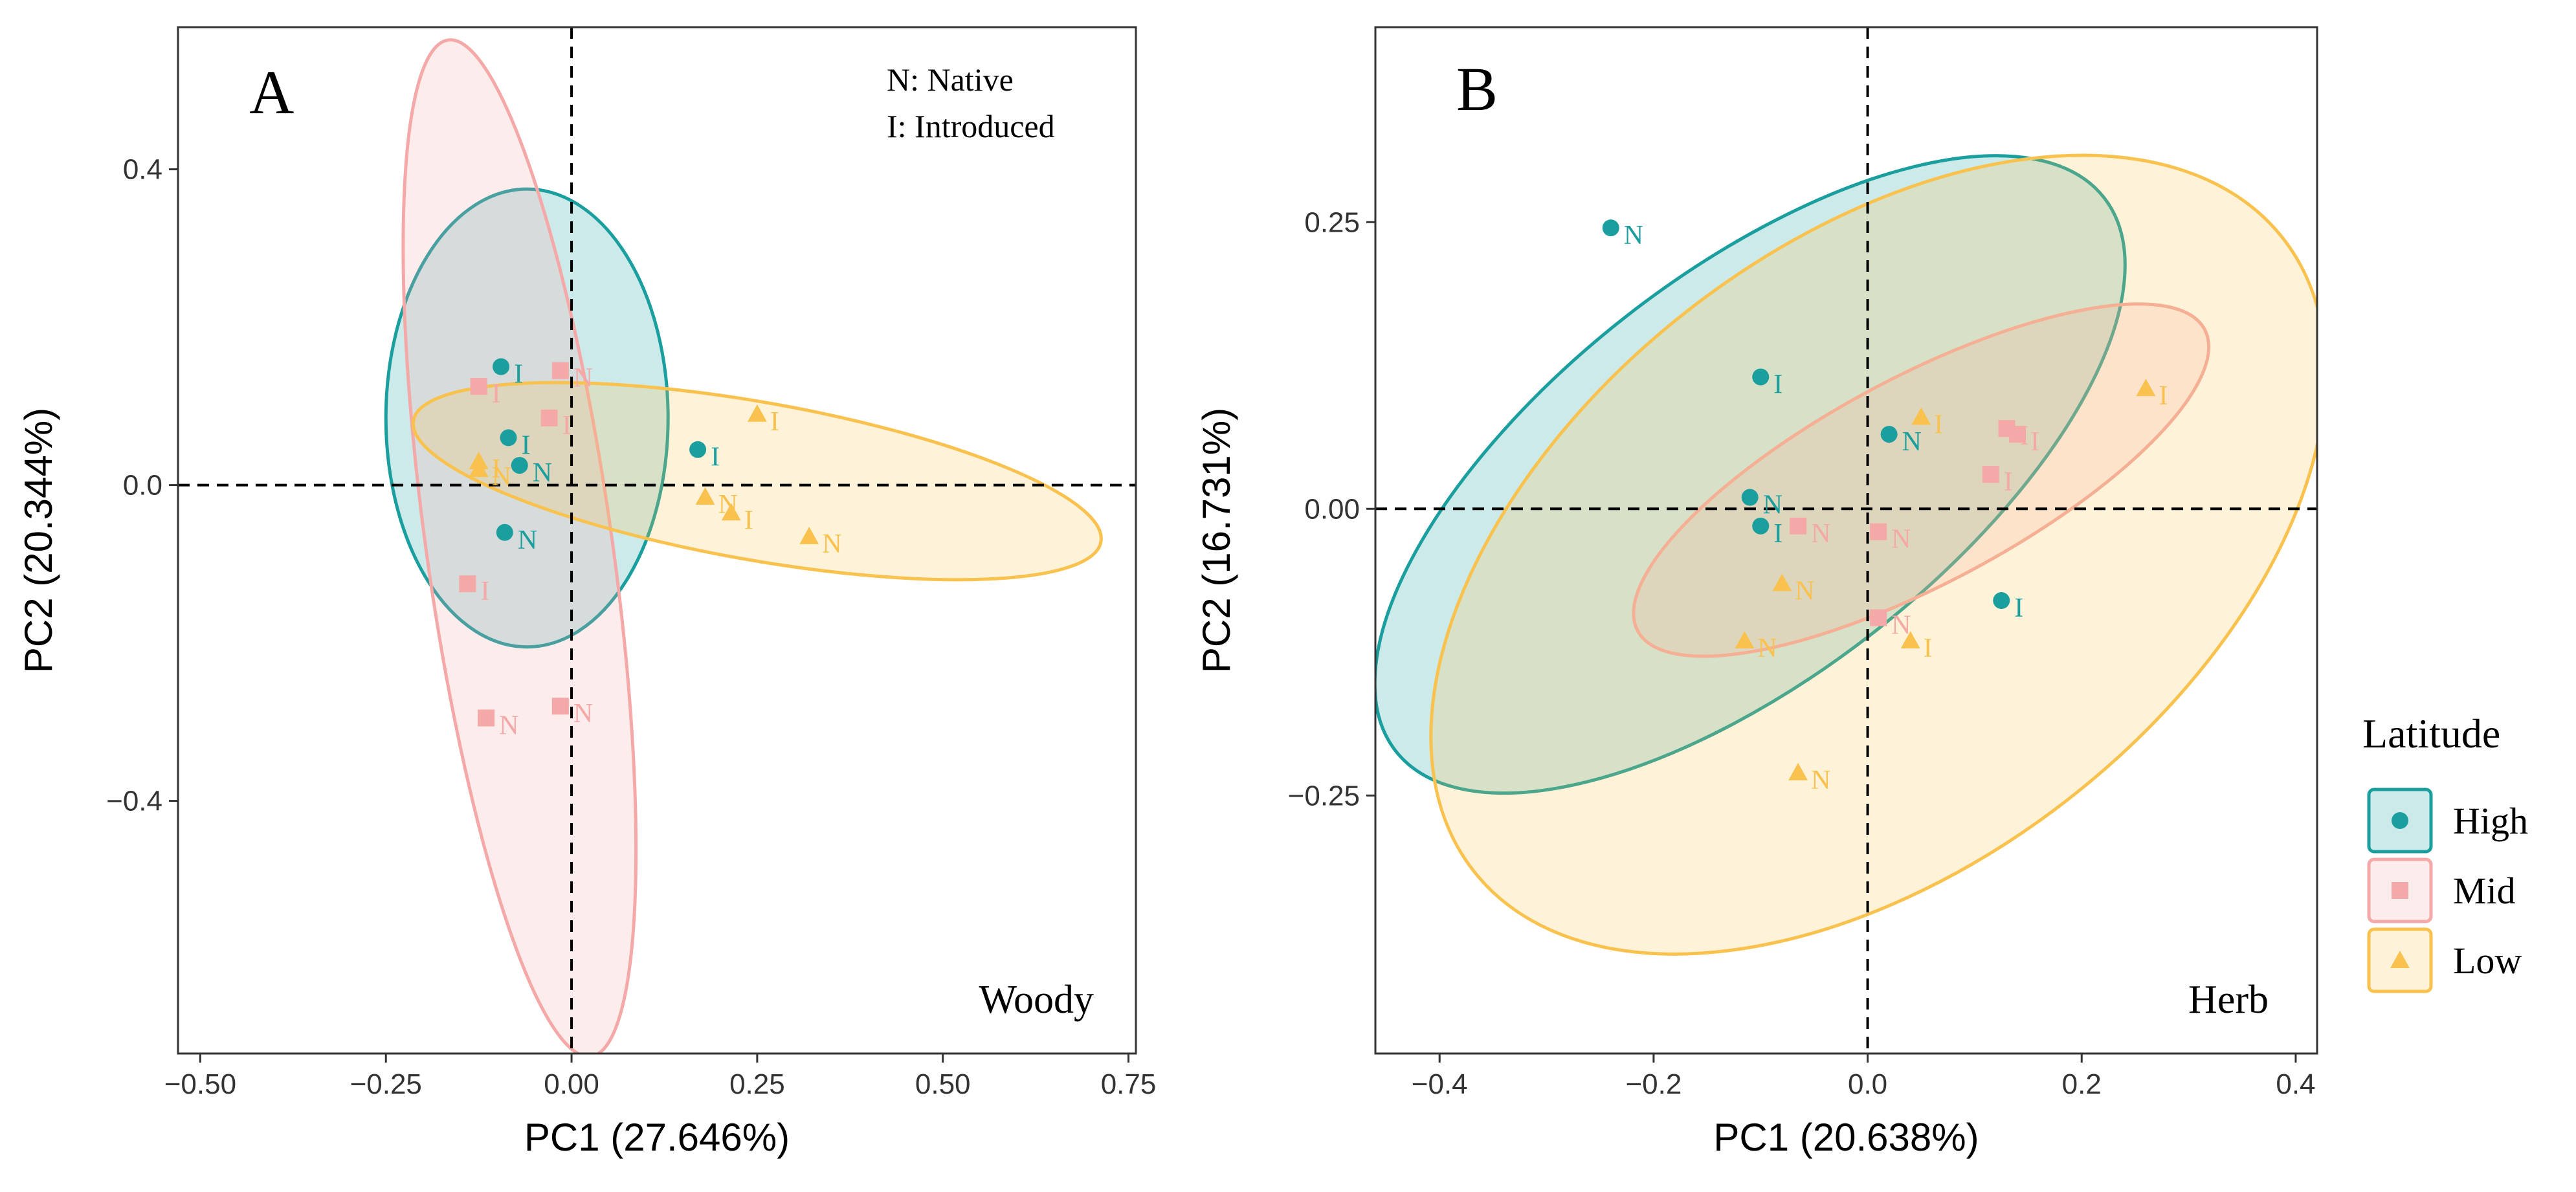 The image size is (2576, 1192). I want to click on corner-label: Herb, so click(2228, 1000).